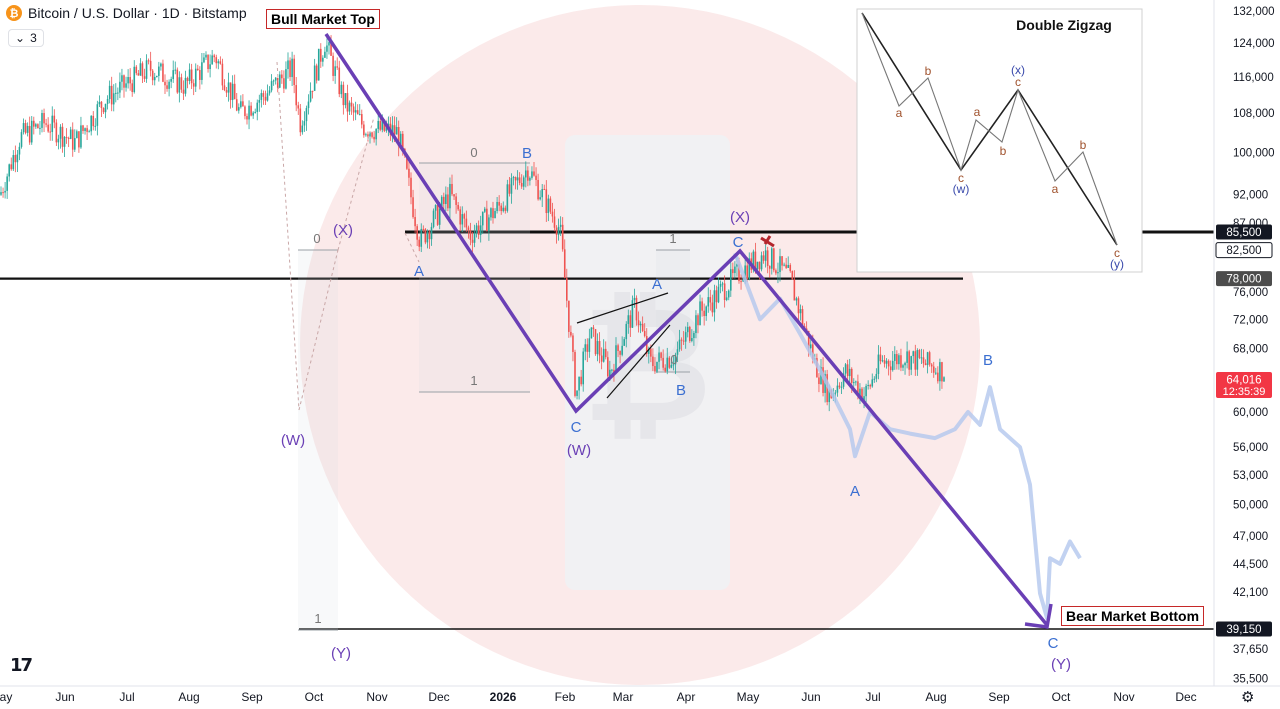  I want to click on x-tick-label: Jul, so click(126, 697).